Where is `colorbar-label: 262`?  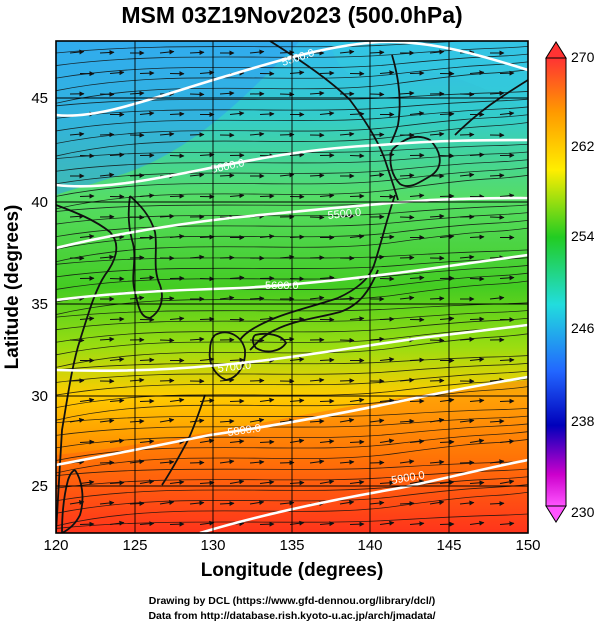 colorbar-label: 262 is located at coordinates (583, 146).